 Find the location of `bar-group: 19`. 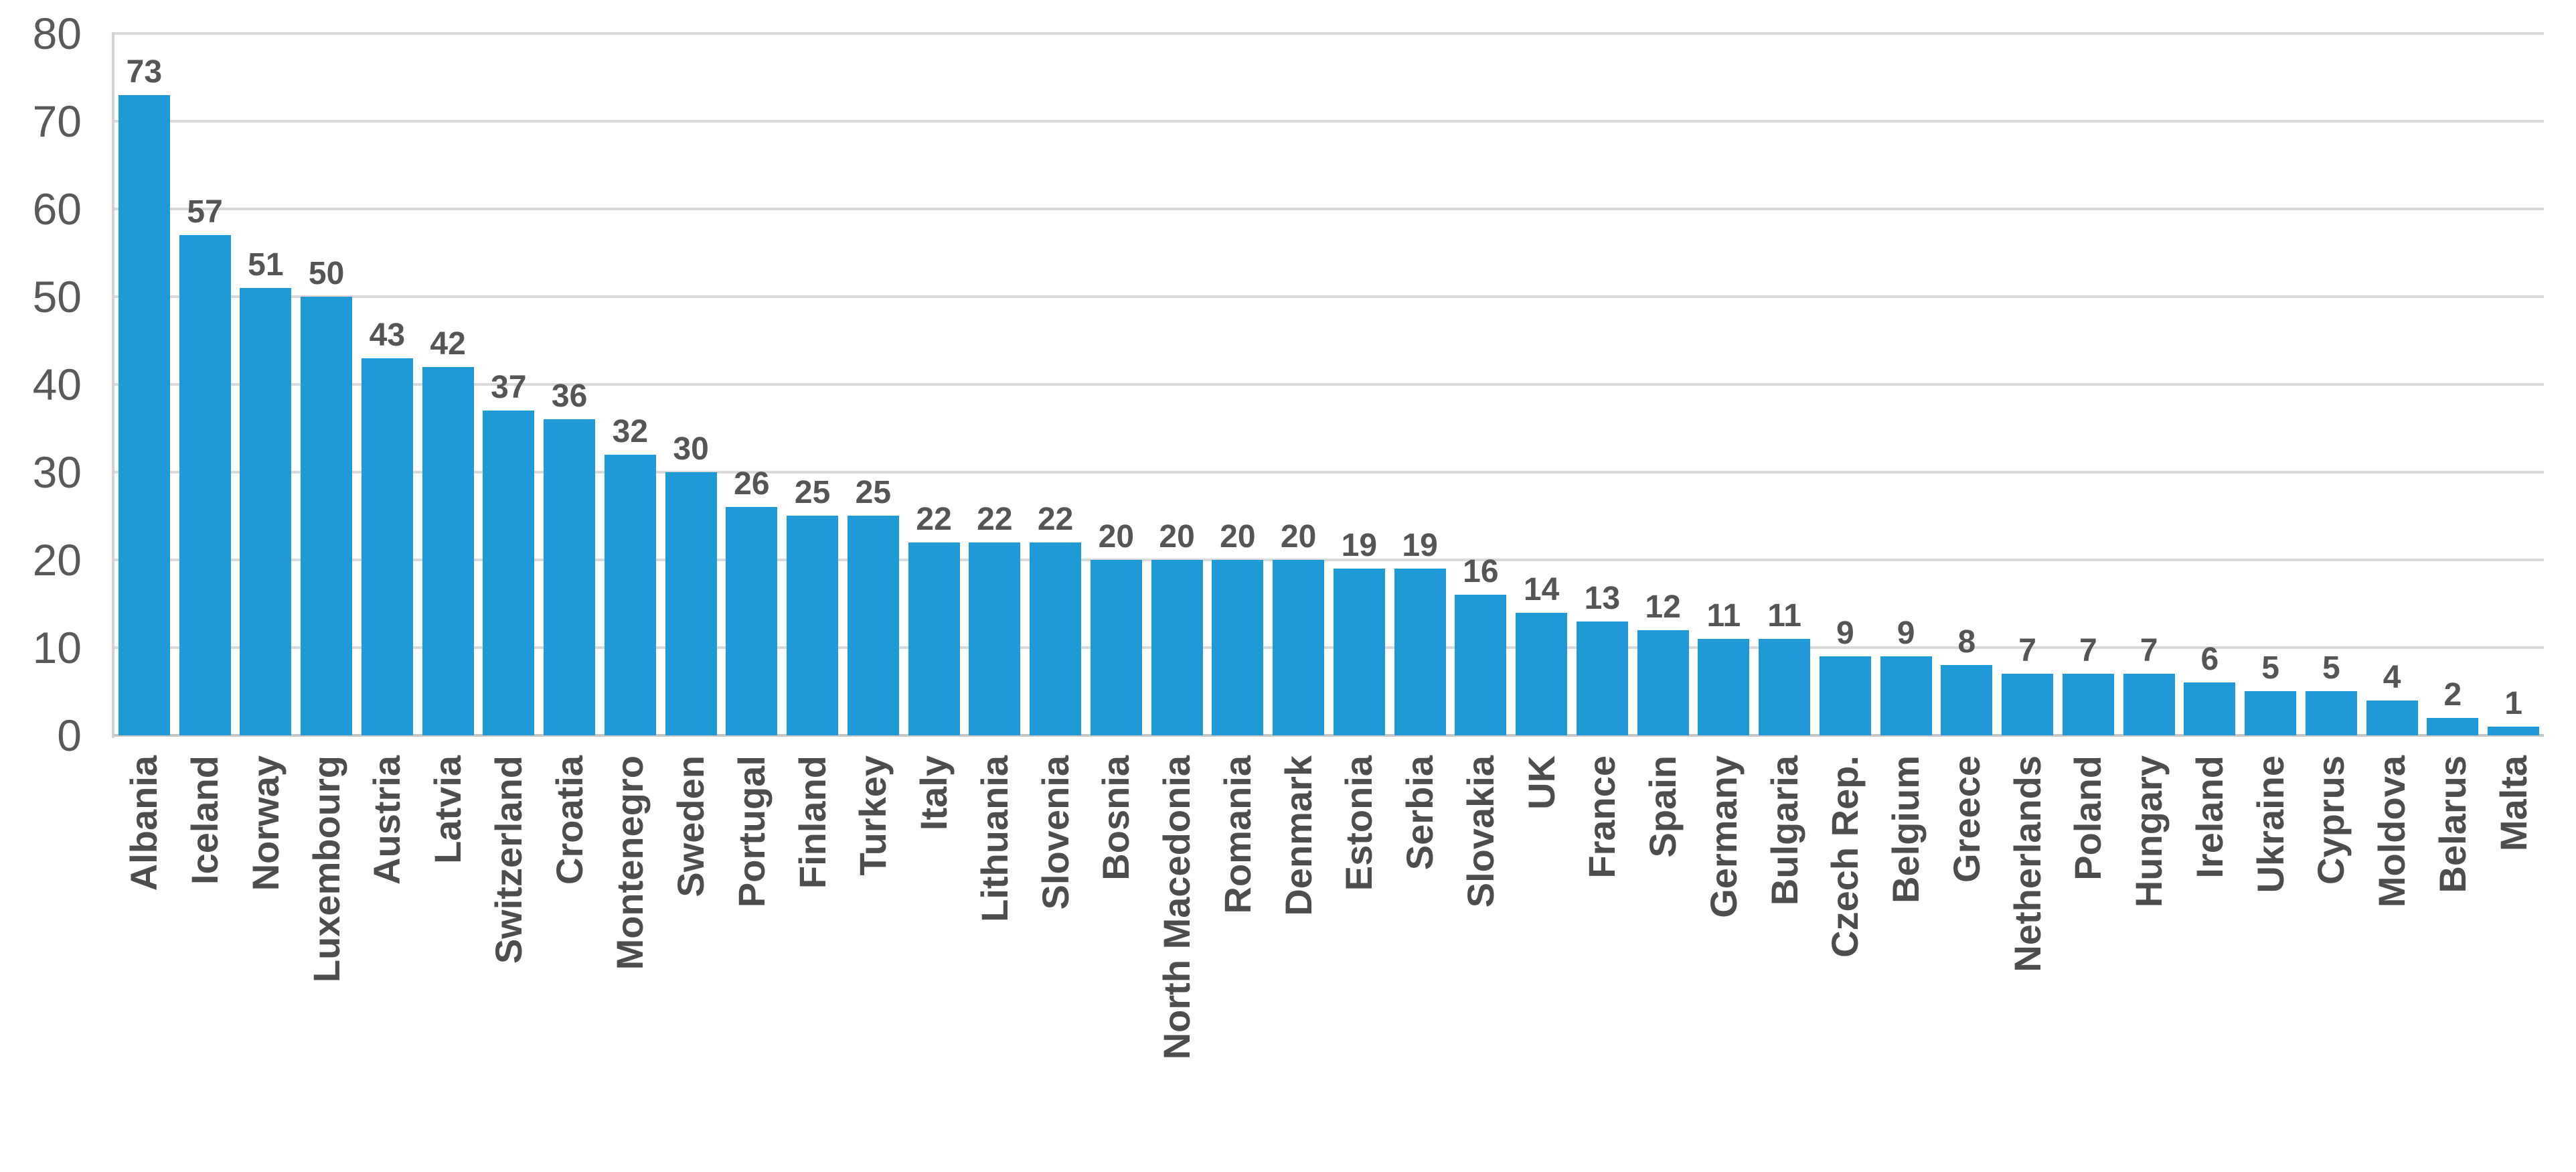

bar-group: 19 is located at coordinates (1421, 384).